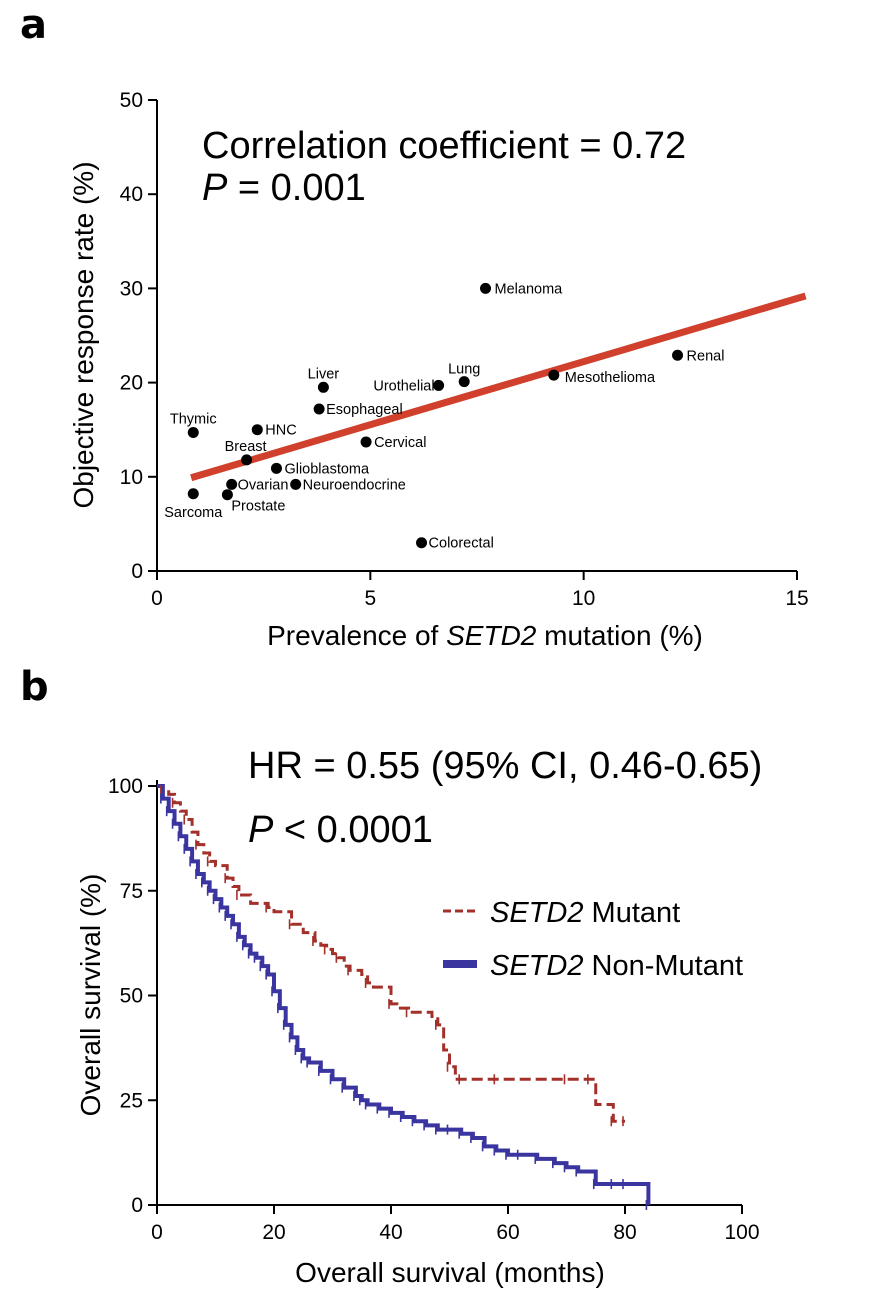 The image size is (874, 1306). Describe the element at coordinates (507, 1232) in the screenshot. I see `x-tick-label-b: 60` at that location.